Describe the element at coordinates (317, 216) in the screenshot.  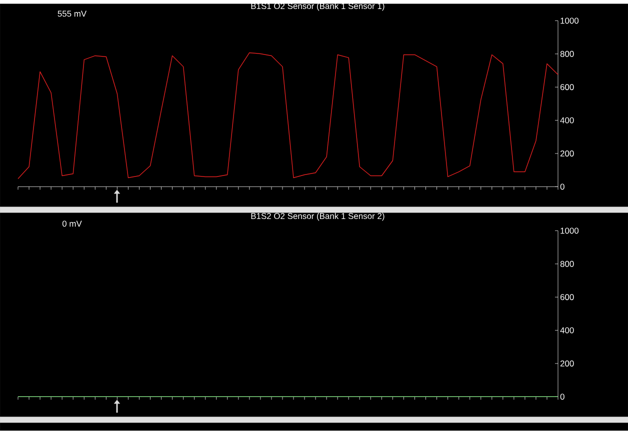
I see `chart-title: B1S2 O2 Sensor (Bank 1 Sensor 2)` at that location.